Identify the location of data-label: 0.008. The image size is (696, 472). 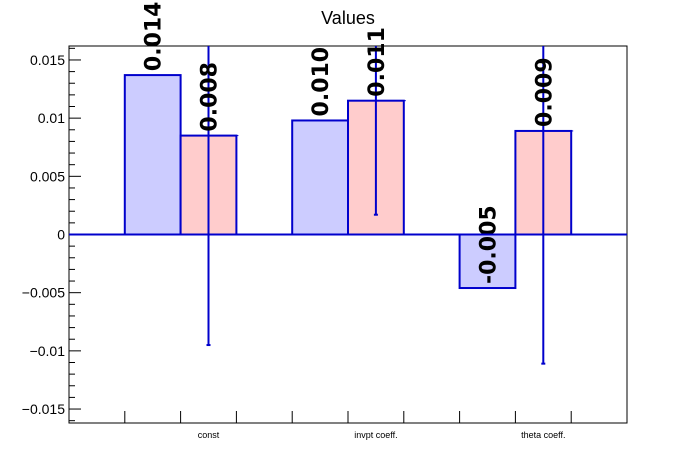
(210, 97).